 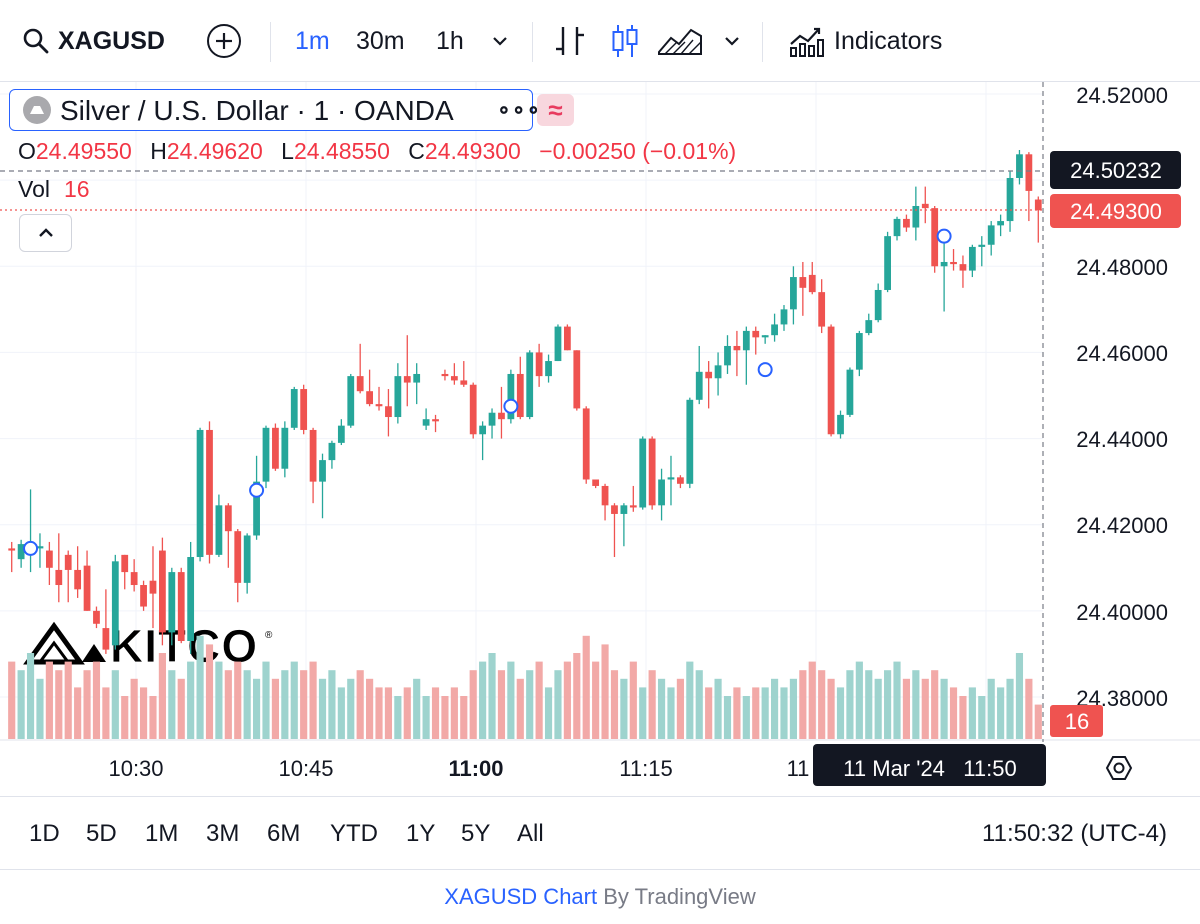 What do you see at coordinates (521, 896) in the screenshot?
I see `symbol-chart-link: XAGUSD Chart` at bounding box center [521, 896].